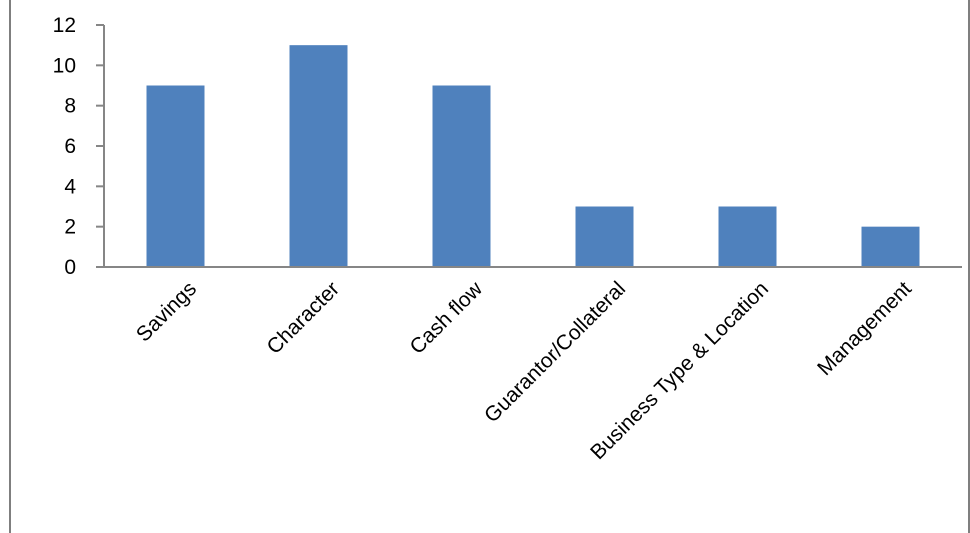 The height and width of the screenshot is (533, 970). What do you see at coordinates (70, 227) in the screenshot?
I see `y-tick-label: 2` at bounding box center [70, 227].